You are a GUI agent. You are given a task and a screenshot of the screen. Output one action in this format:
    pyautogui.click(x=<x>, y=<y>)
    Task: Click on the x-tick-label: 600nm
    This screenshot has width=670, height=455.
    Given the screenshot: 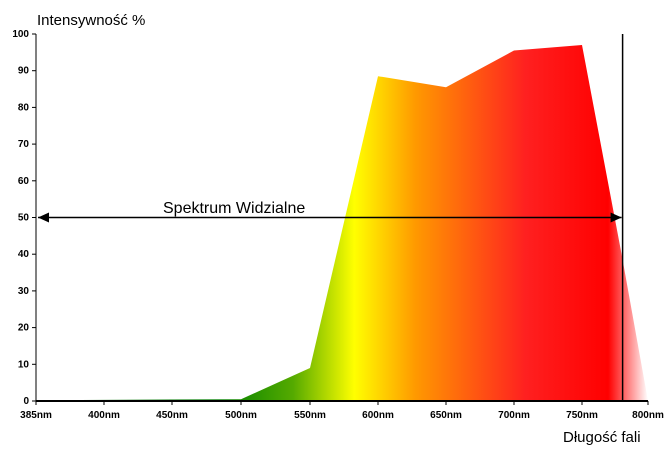 What is the action you would take?
    pyautogui.click(x=378, y=415)
    